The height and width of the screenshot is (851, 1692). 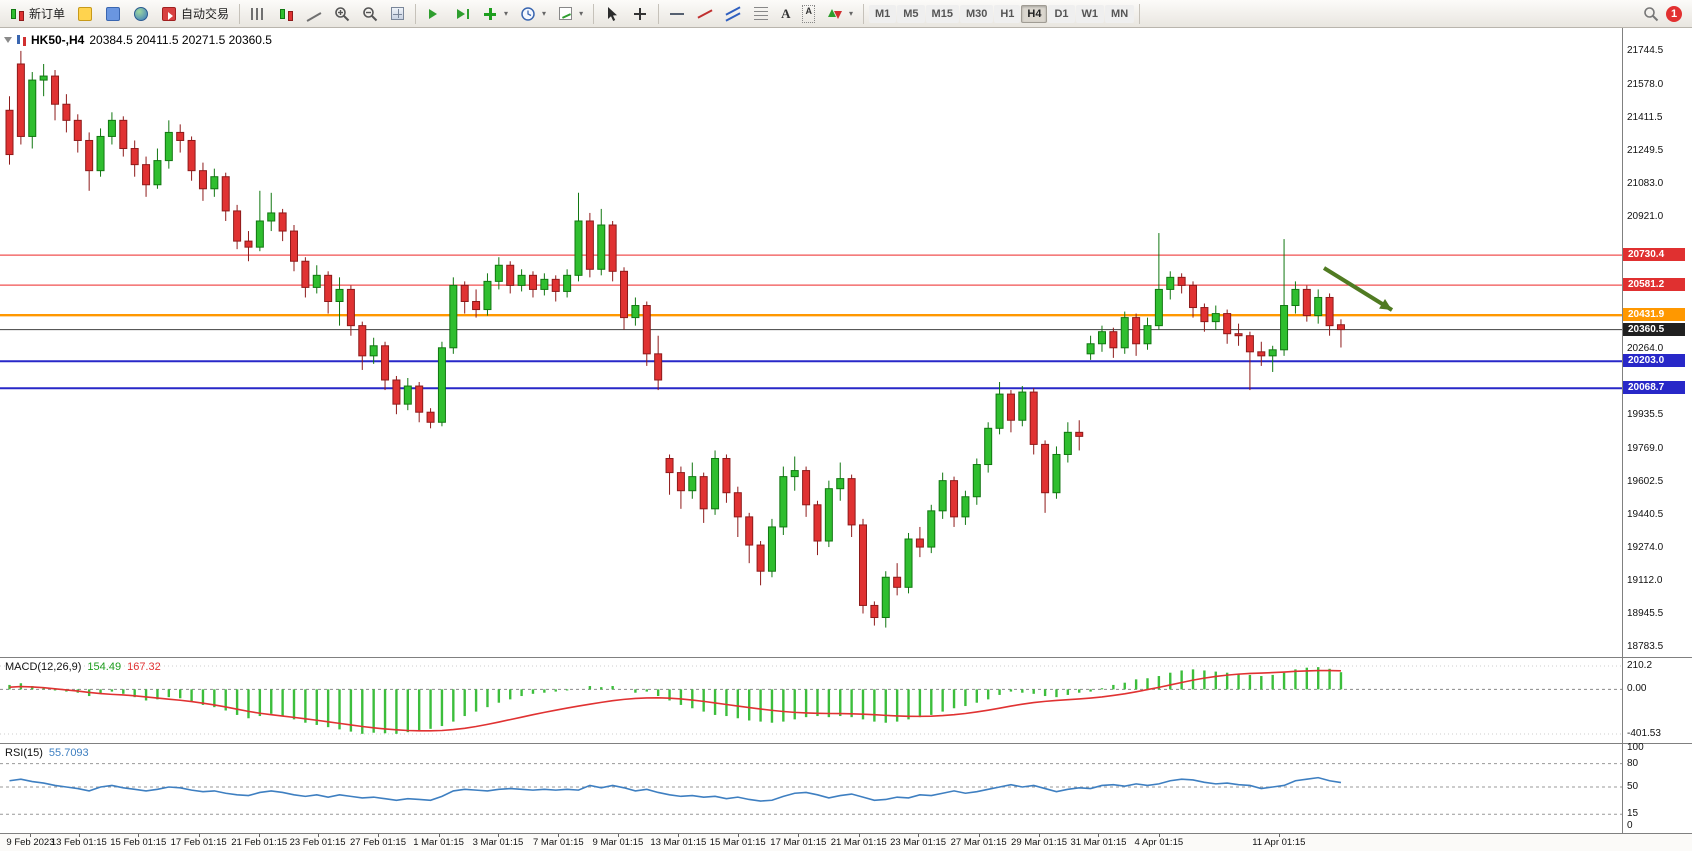 I want to click on timeframe-toolbar: M1 M5 M15 M30 H1 H4 D1 W1 MN, so click(x=1001, y=13).